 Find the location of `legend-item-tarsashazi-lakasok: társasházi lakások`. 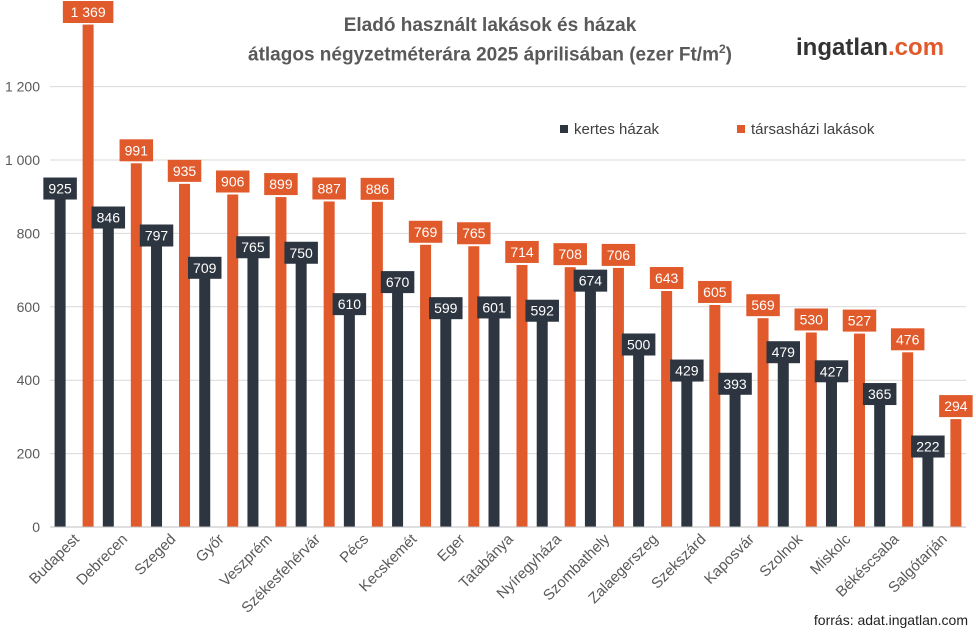

legend-item-tarsashazi-lakasok: társasházi lakások is located at coordinates (805, 129).